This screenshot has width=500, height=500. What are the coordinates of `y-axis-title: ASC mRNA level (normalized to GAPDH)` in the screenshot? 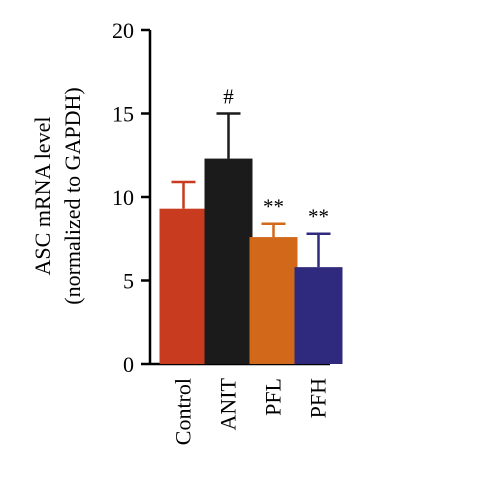 It's located at (57, 196).